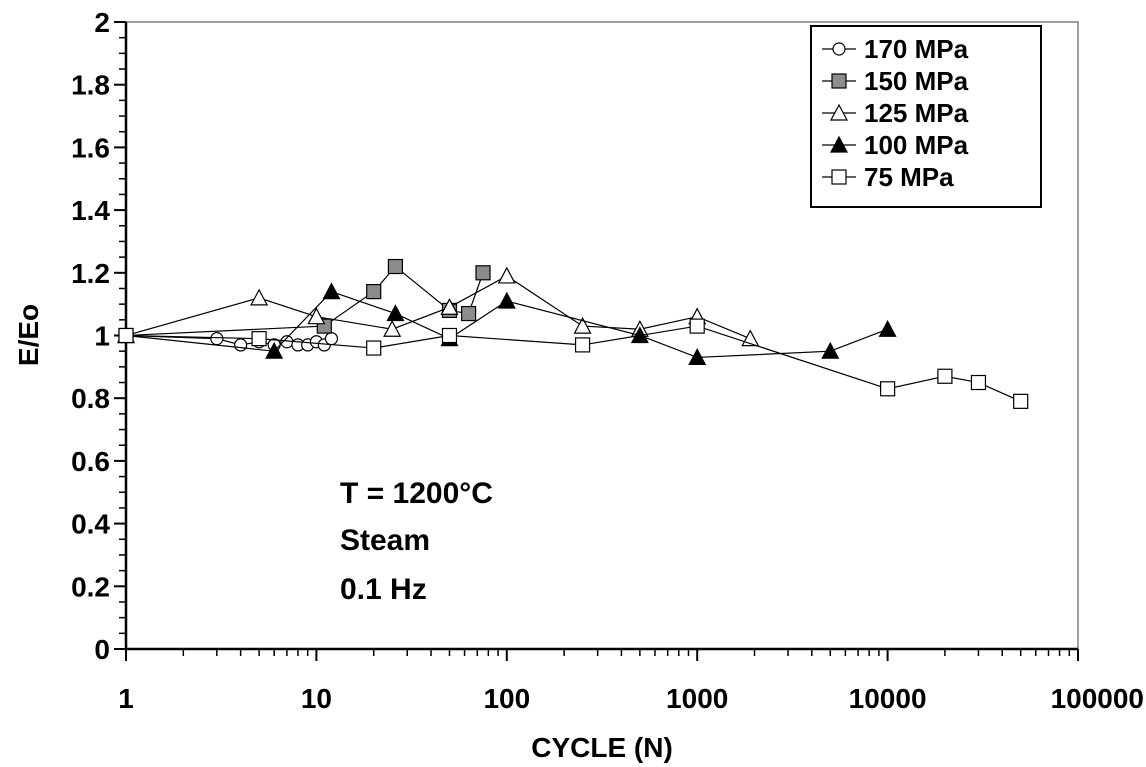 This screenshot has height=767, width=1146. I want to click on annotation-environment: Steam, so click(385, 540).